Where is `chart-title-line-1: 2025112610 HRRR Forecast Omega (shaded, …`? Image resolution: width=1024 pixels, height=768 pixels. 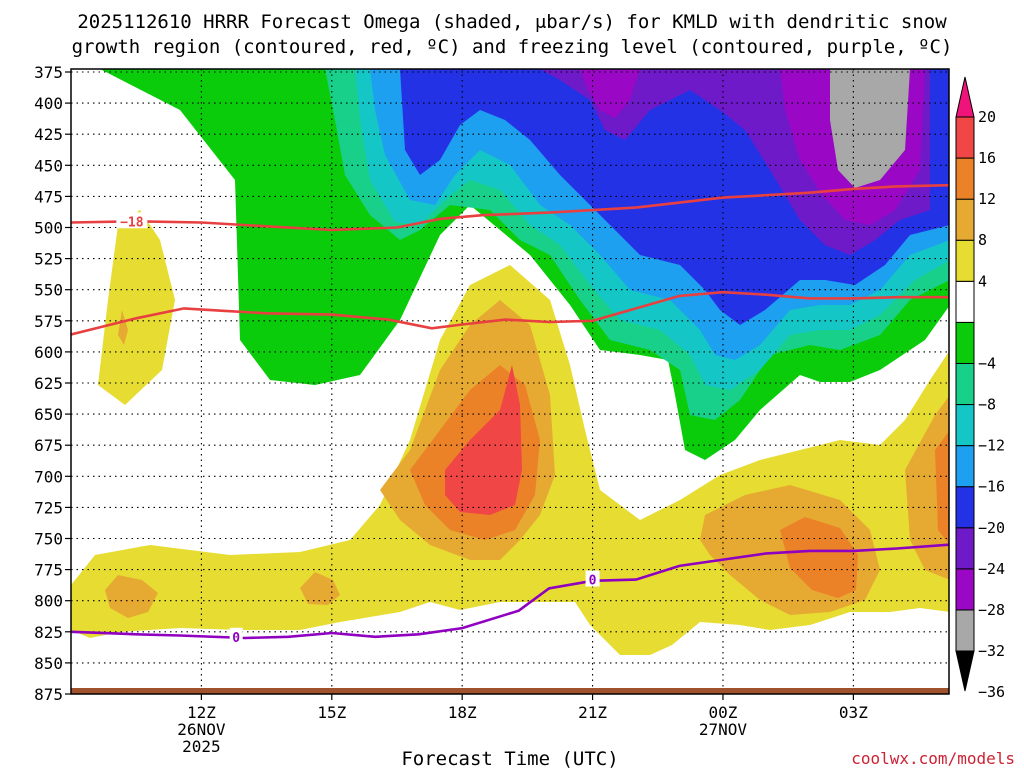 chart-title-line-1: 2025112610 HRRR Forecast Omega (shaded, … is located at coordinates (512, 22).